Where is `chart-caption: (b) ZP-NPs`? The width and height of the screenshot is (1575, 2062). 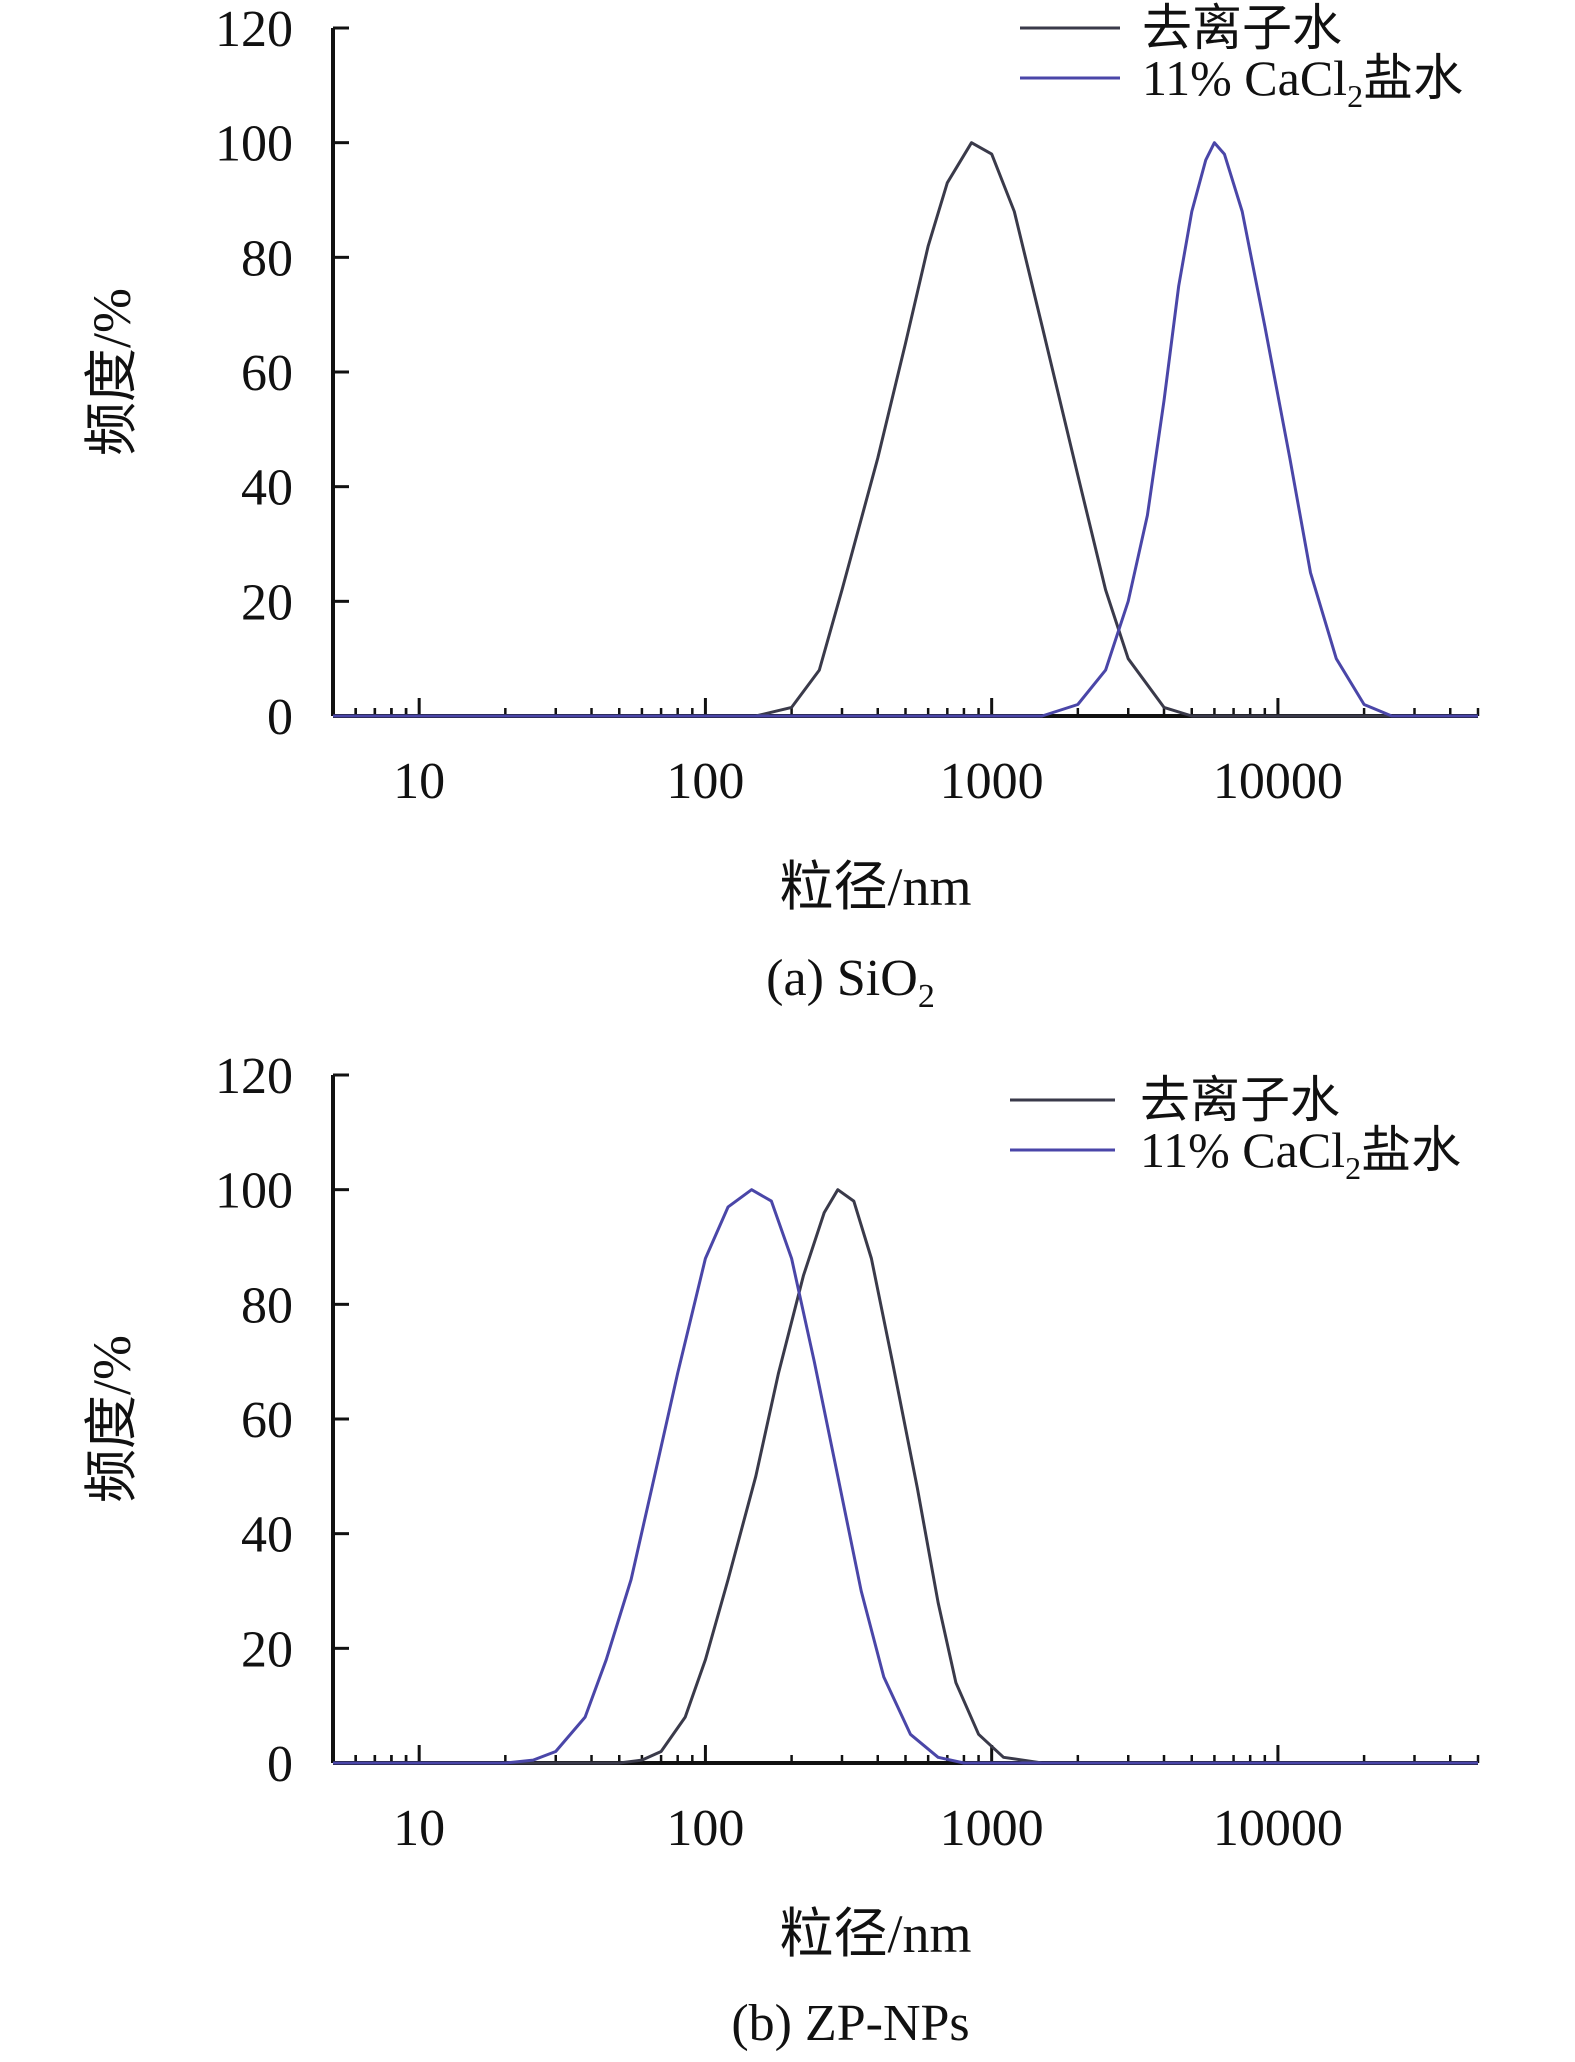 chart-caption: (b) ZP-NPs is located at coordinates (850, 2023).